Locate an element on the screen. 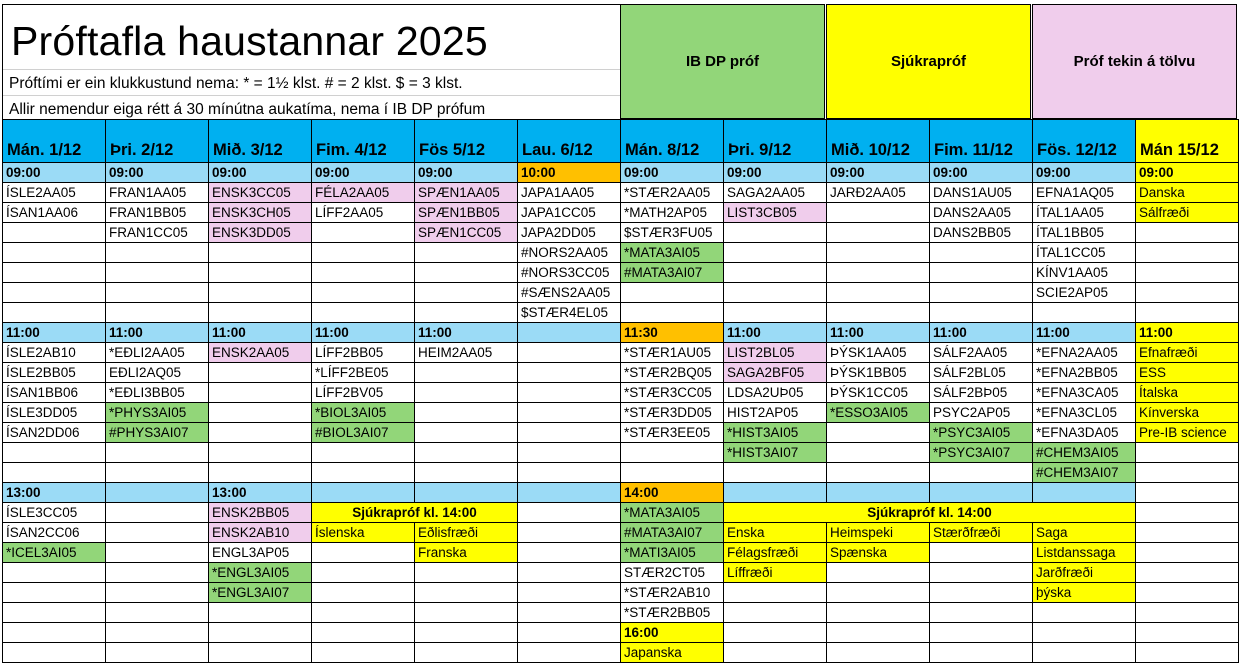 The height and width of the screenshot is (669, 1240). exam-cell: #NORS2AA05 is located at coordinates (569, 253).